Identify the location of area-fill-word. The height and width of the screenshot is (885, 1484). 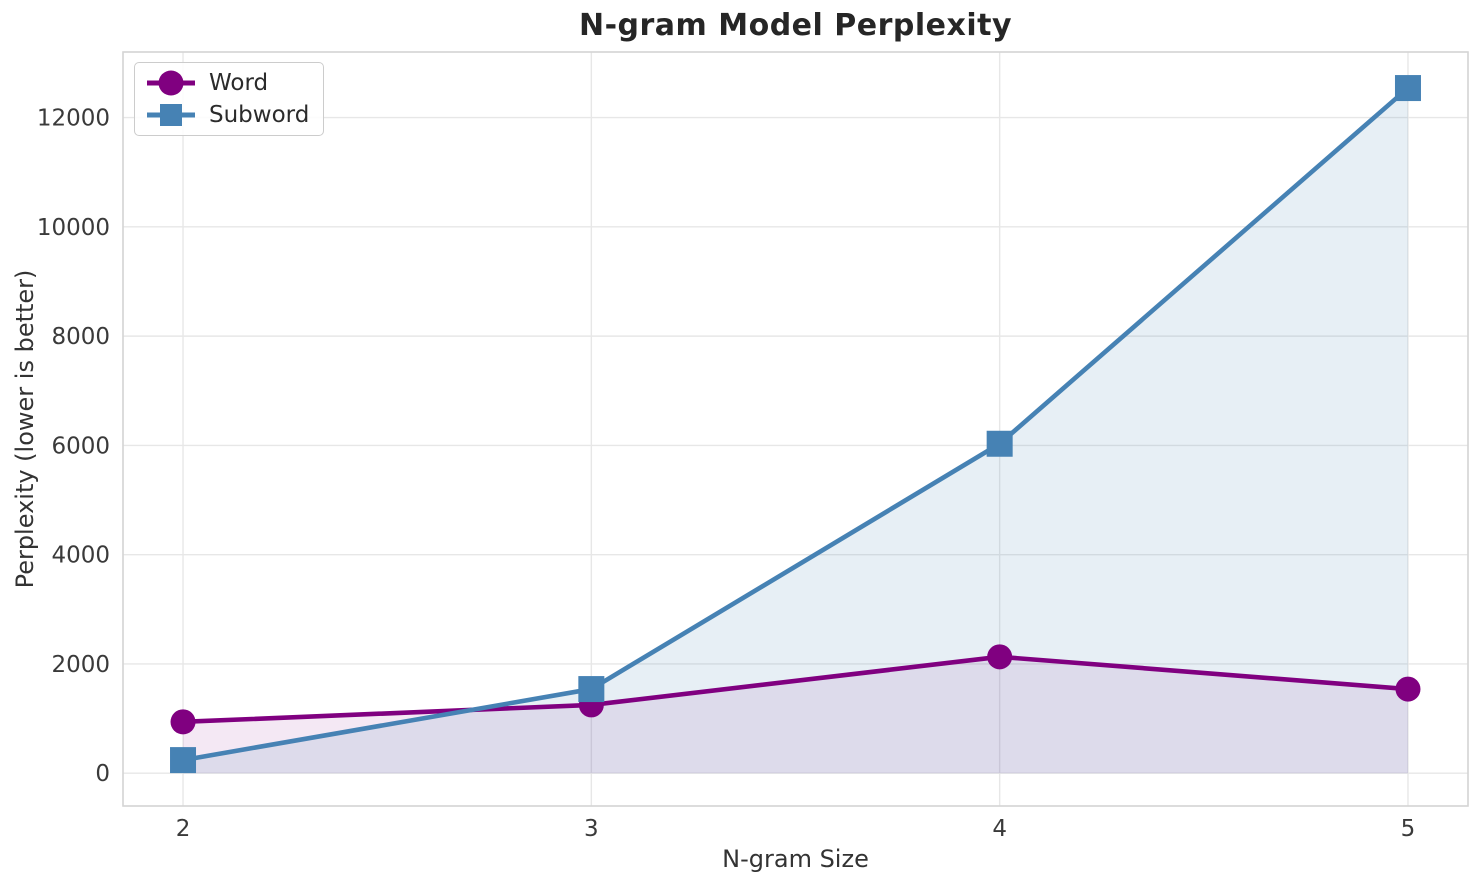
(795, 715).